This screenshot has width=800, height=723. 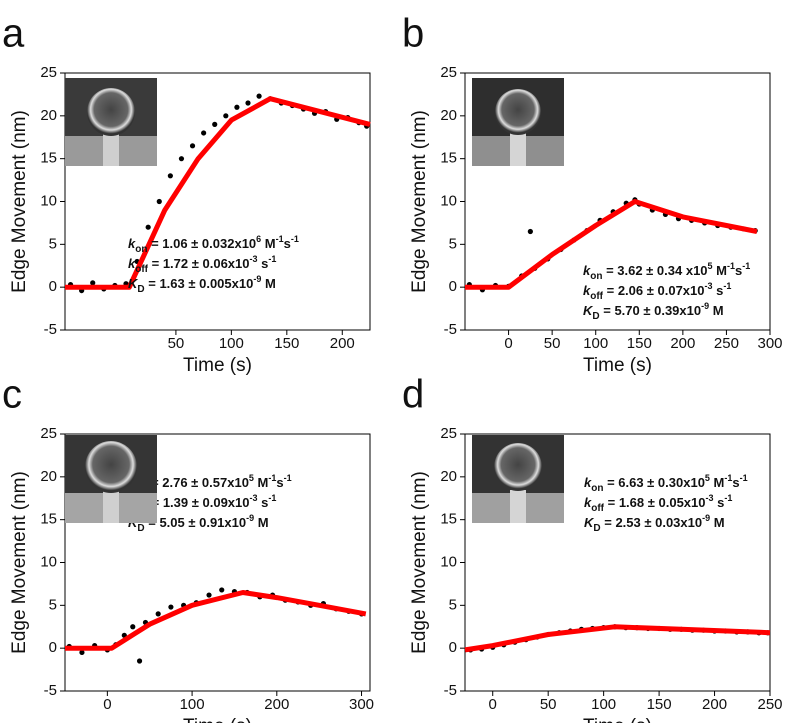 What do you see at coordinates (198, 502) in the screenshot?
I see `annotation-part: = 1.39 ± 0.09x10` at bounding box center [198, 502].